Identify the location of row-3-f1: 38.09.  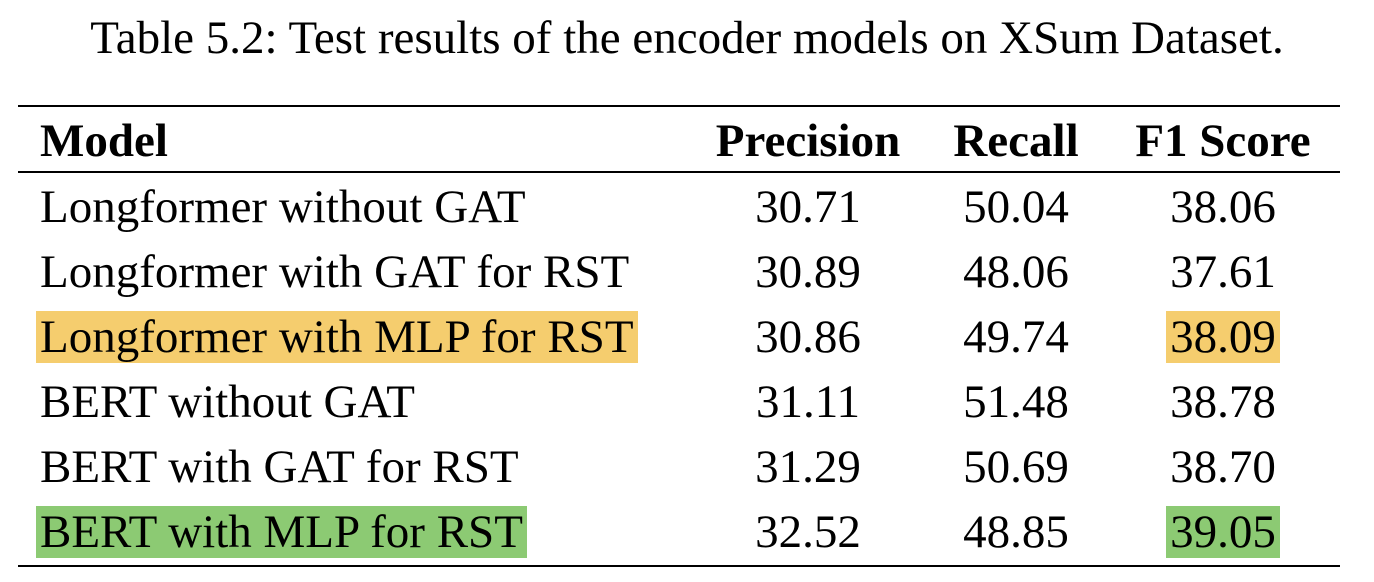
(1223, 337).